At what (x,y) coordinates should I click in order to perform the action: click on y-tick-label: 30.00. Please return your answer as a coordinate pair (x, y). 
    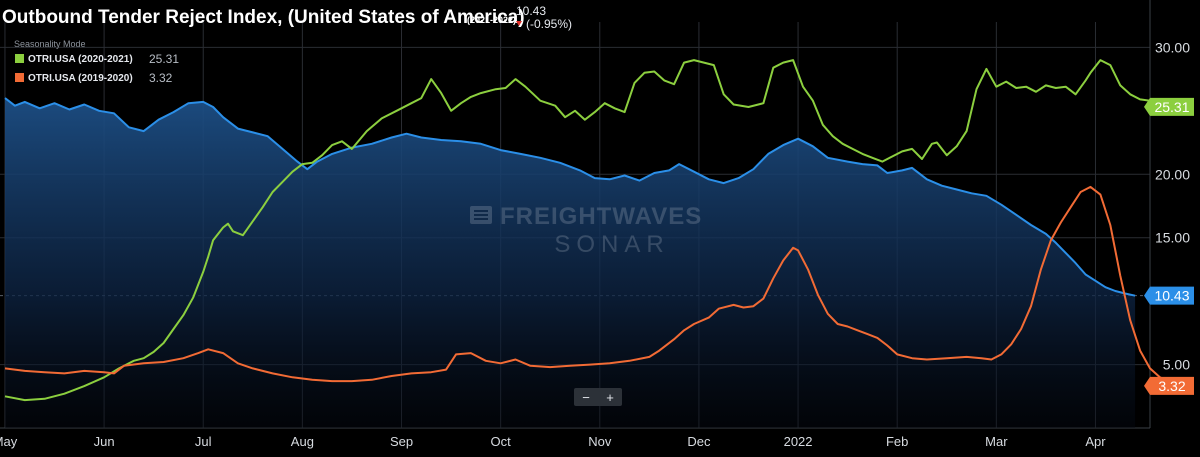
    Looking at the image, I should click on (1172, 47).